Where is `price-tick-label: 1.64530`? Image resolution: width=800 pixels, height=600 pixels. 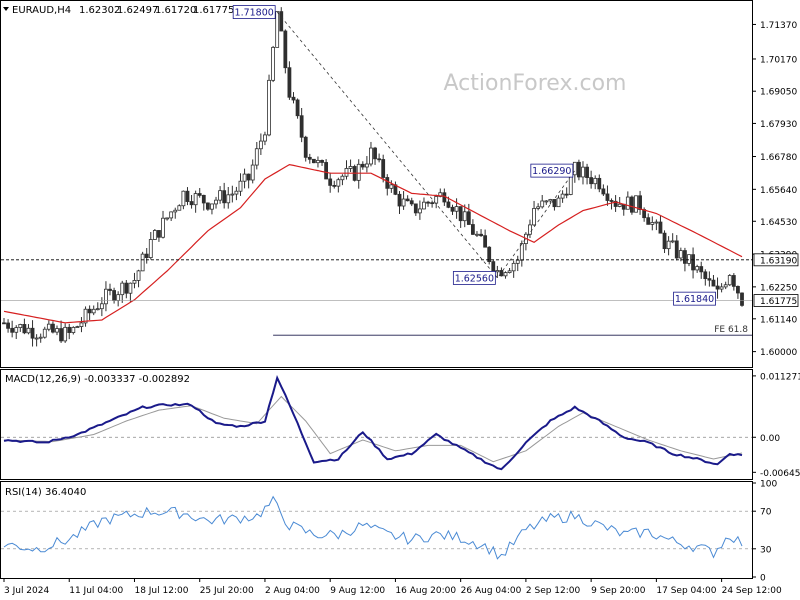 price-tick-label: 1.64530 is located at coordinates (778, 223).